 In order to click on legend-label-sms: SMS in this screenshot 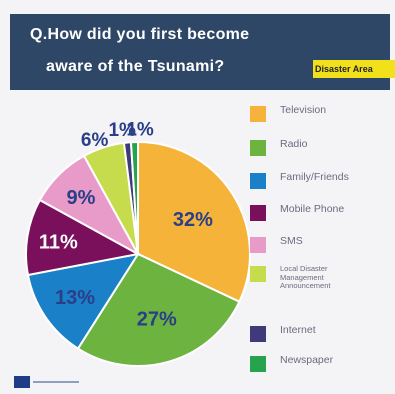, I will do `click(291, 241)`.